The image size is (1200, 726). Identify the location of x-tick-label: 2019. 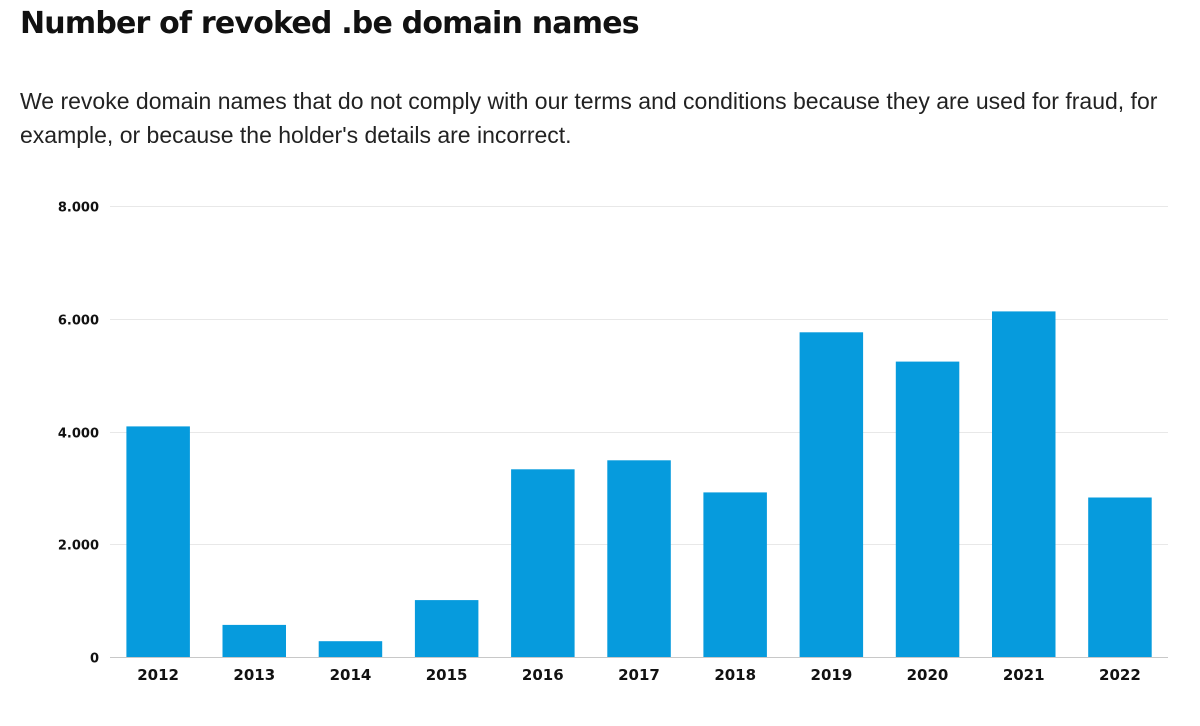
(832, 675).